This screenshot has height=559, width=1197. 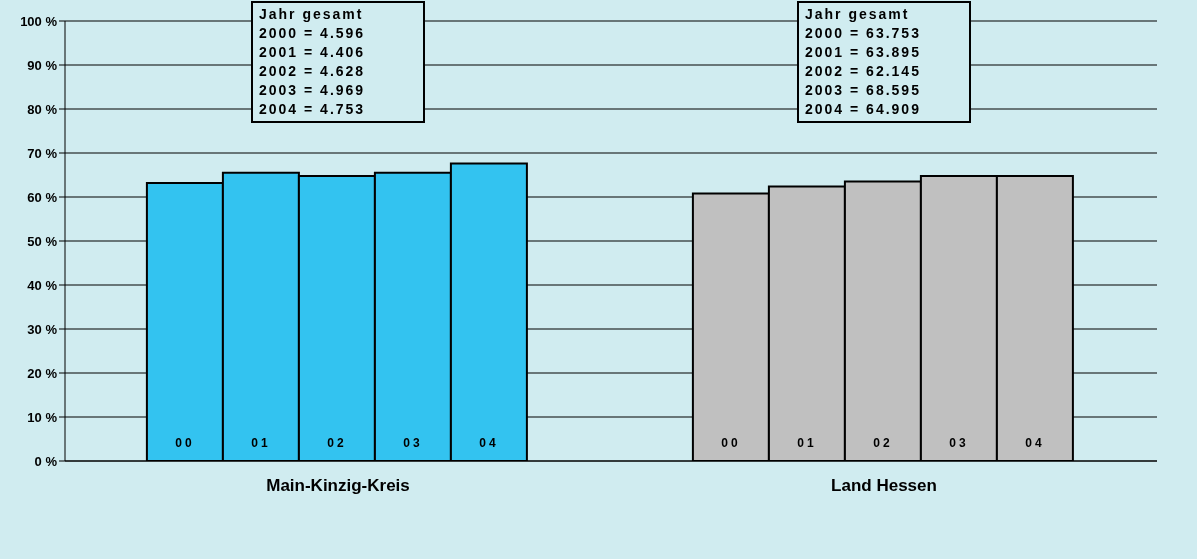 I want to click on y-tick-label: 70 %, so click(x=42, y=153).